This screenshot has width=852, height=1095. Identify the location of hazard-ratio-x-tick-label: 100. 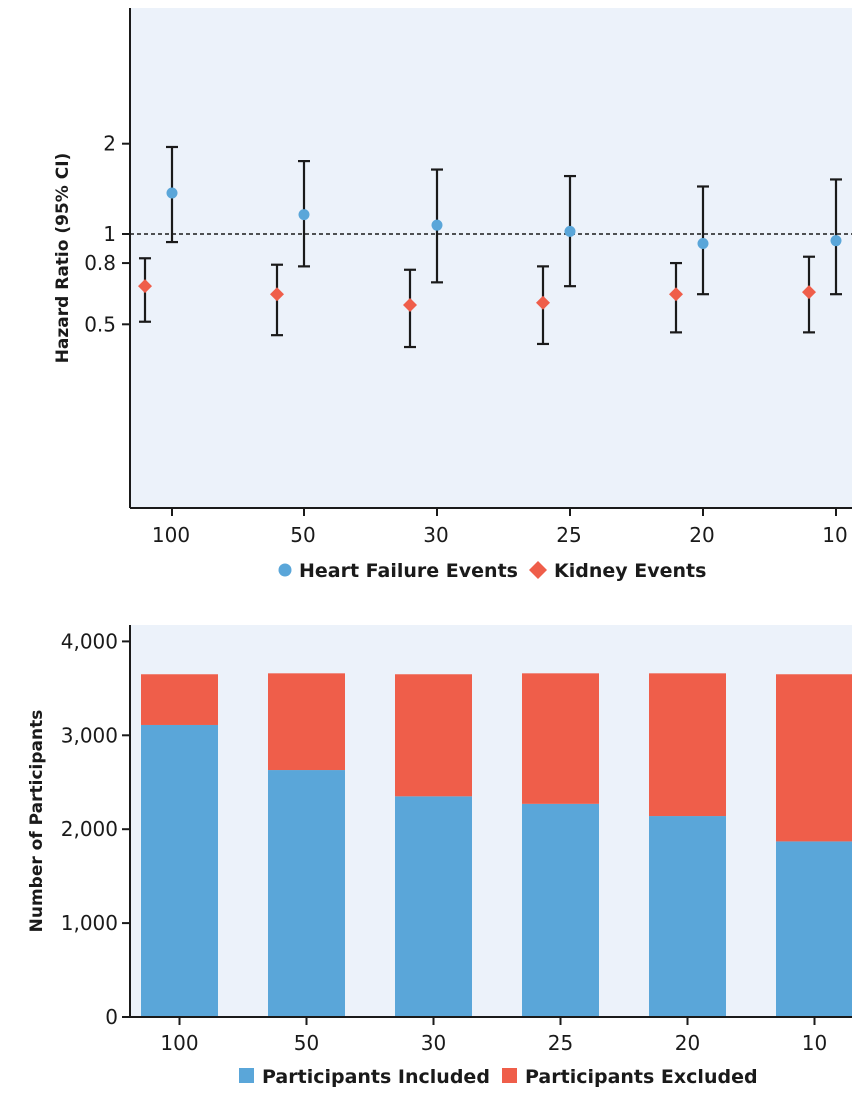
(171, 535).